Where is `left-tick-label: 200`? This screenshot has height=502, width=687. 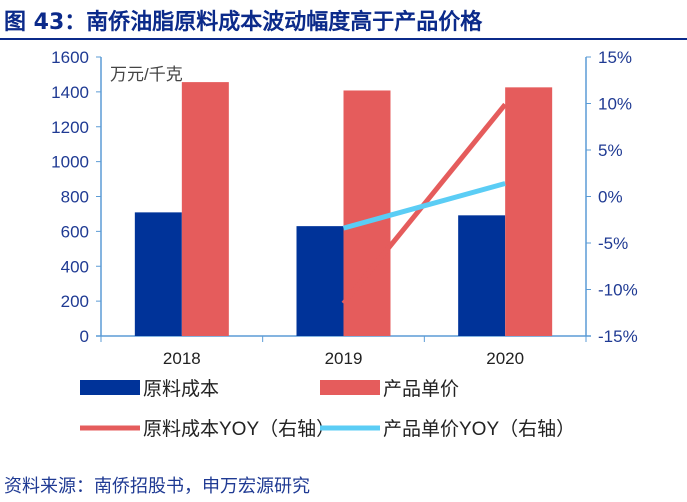 left-tick-label: 200 is located at coordinates (75, 301).